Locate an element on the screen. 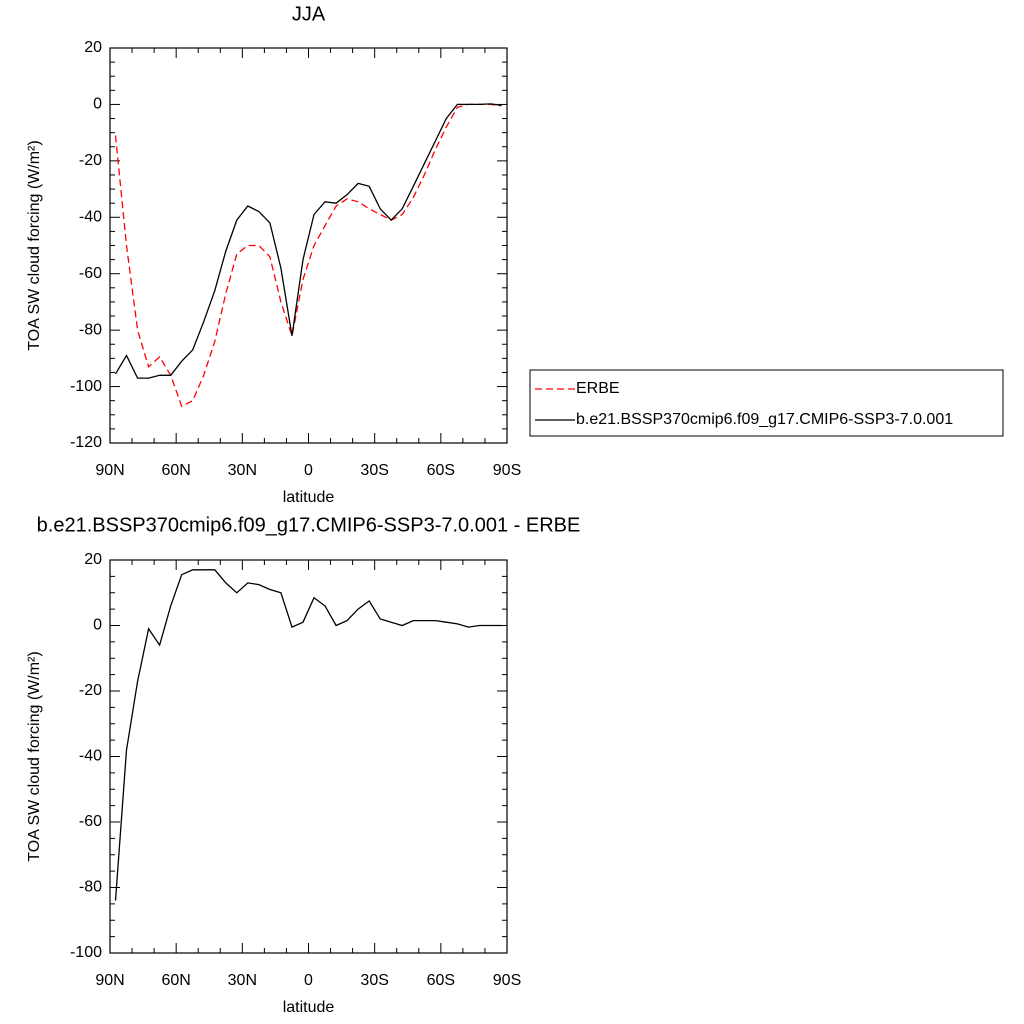 The image size is (1024, 1024). y-tick-label: -120 is located at coordinates (86, 442).